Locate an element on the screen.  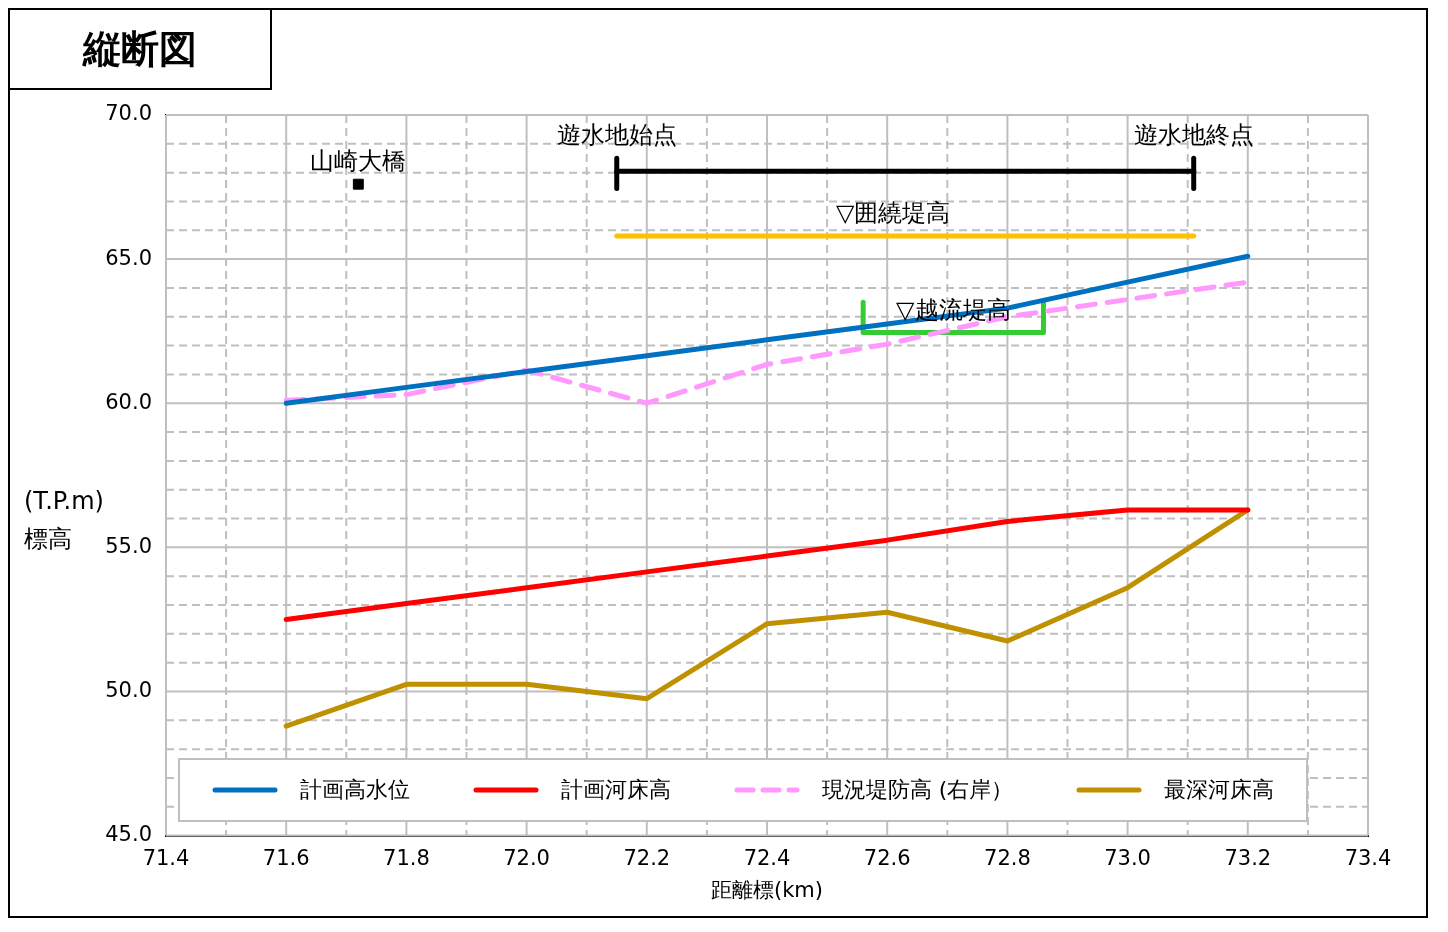
annotation: 遊水地終点 is located at coordinates (1193, 135).